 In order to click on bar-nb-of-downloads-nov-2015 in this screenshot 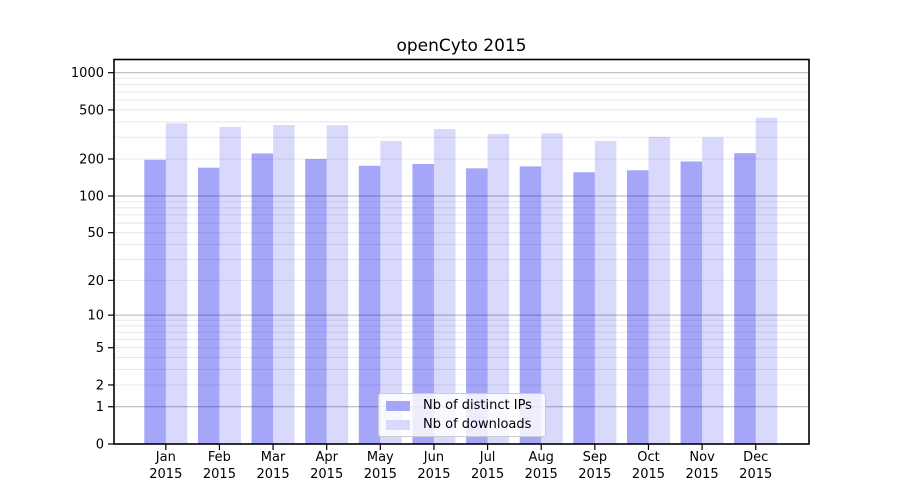, I will do `click(713, 290)`.